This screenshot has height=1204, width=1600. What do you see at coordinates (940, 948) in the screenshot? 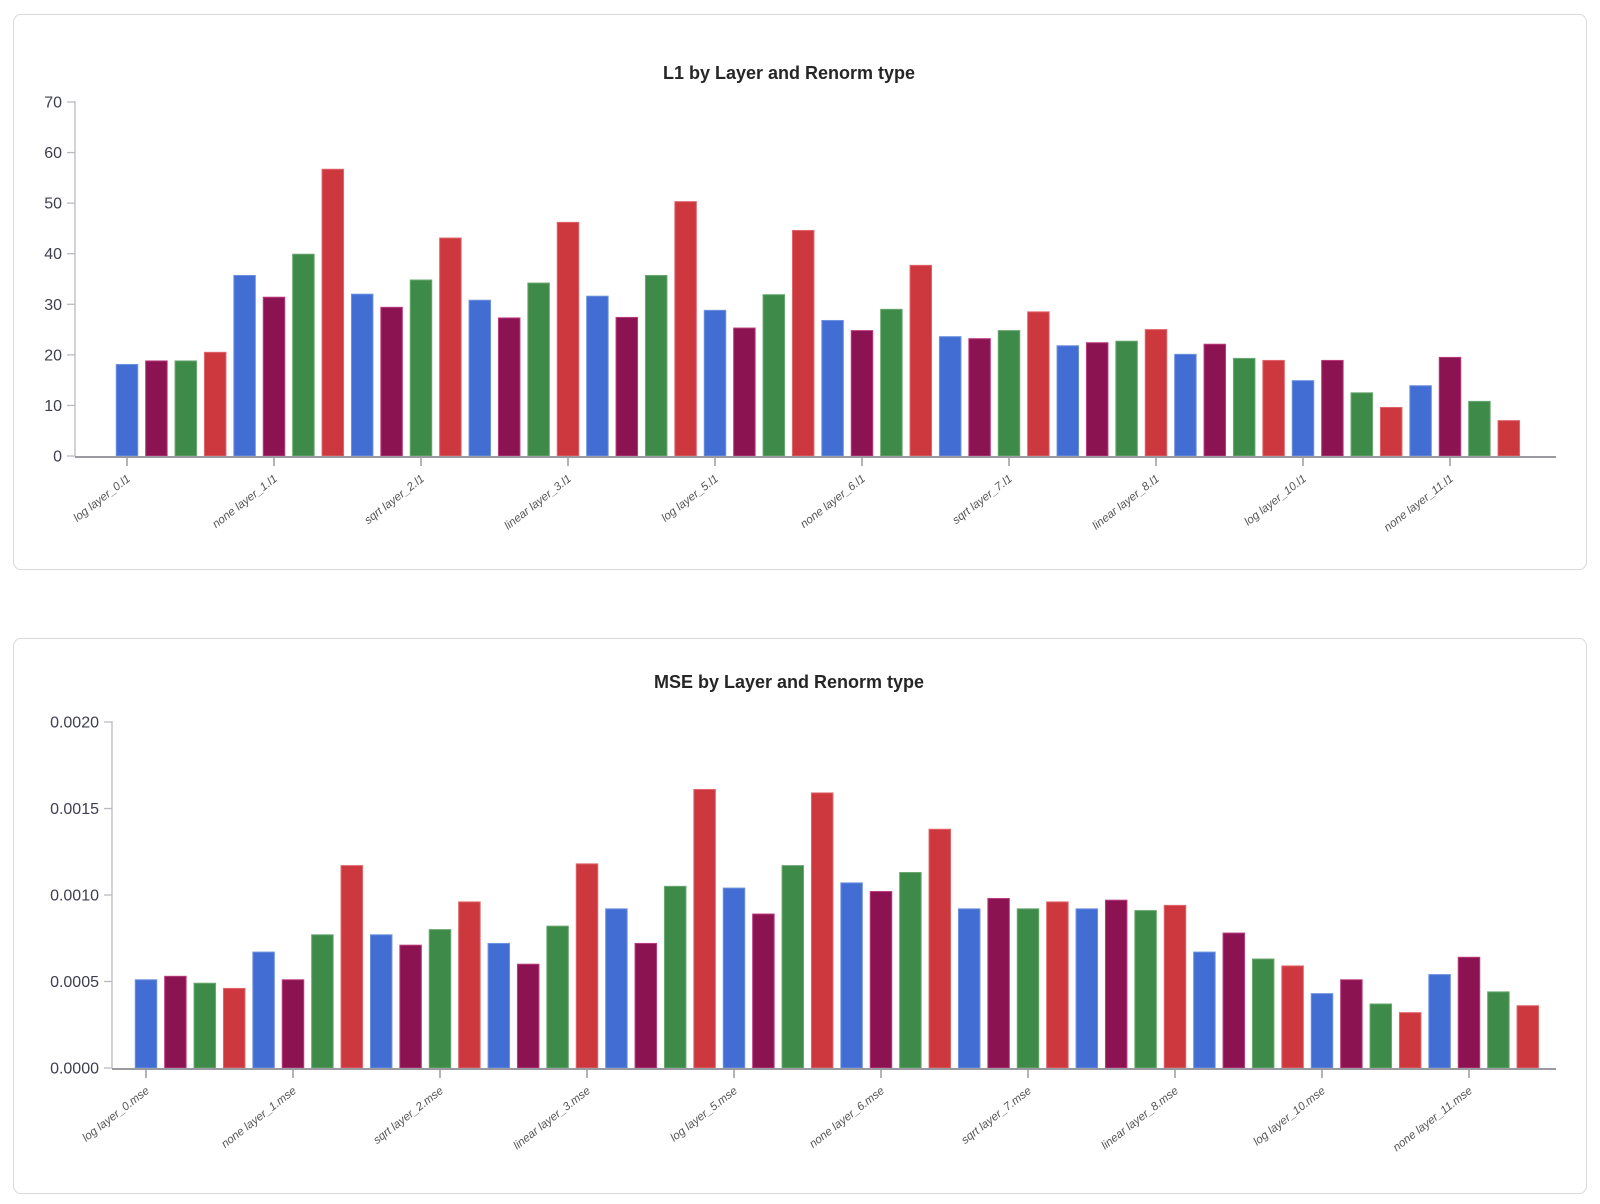
I see `bar-linear-group6` at bounding box center [940, 948].